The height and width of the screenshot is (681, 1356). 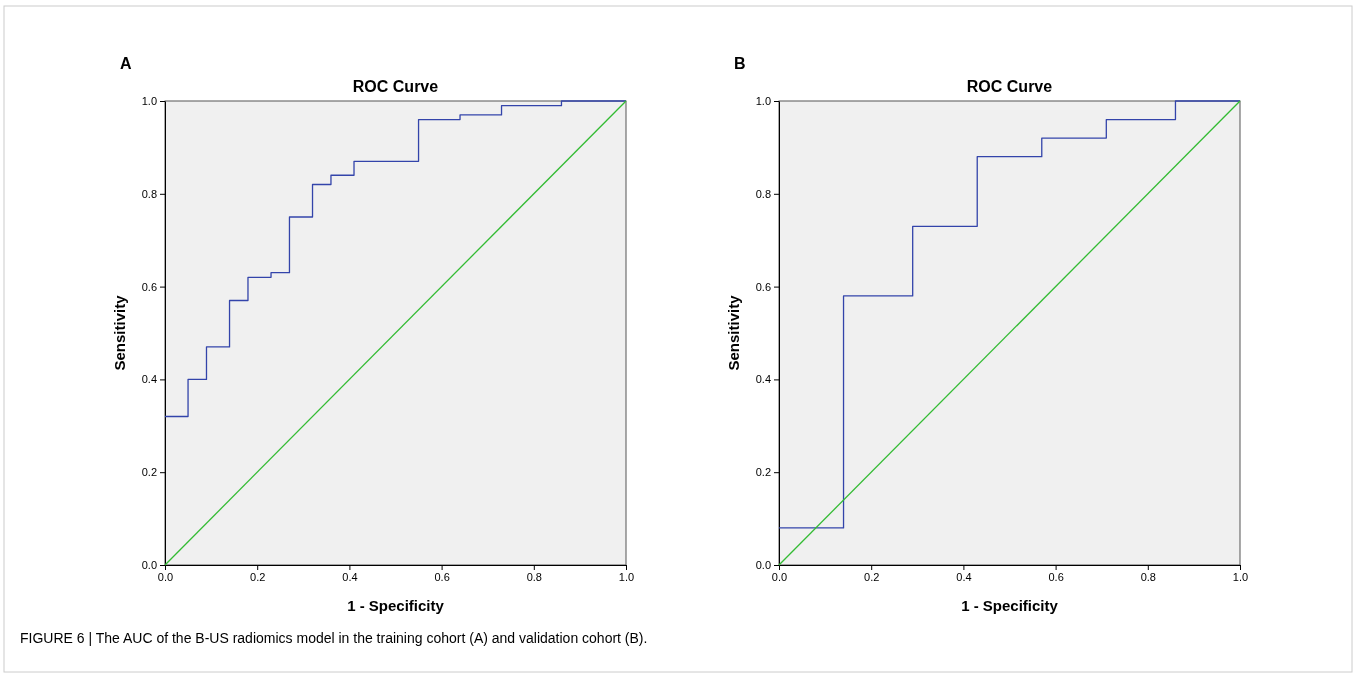 I want to click on text: B, so click(x=740, y=63).